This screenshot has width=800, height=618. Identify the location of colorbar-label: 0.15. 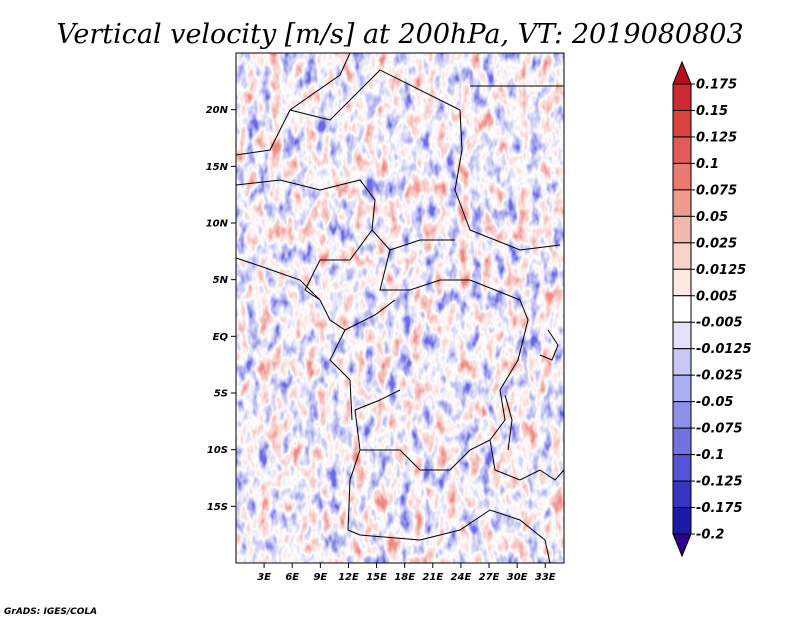
(712, 111).